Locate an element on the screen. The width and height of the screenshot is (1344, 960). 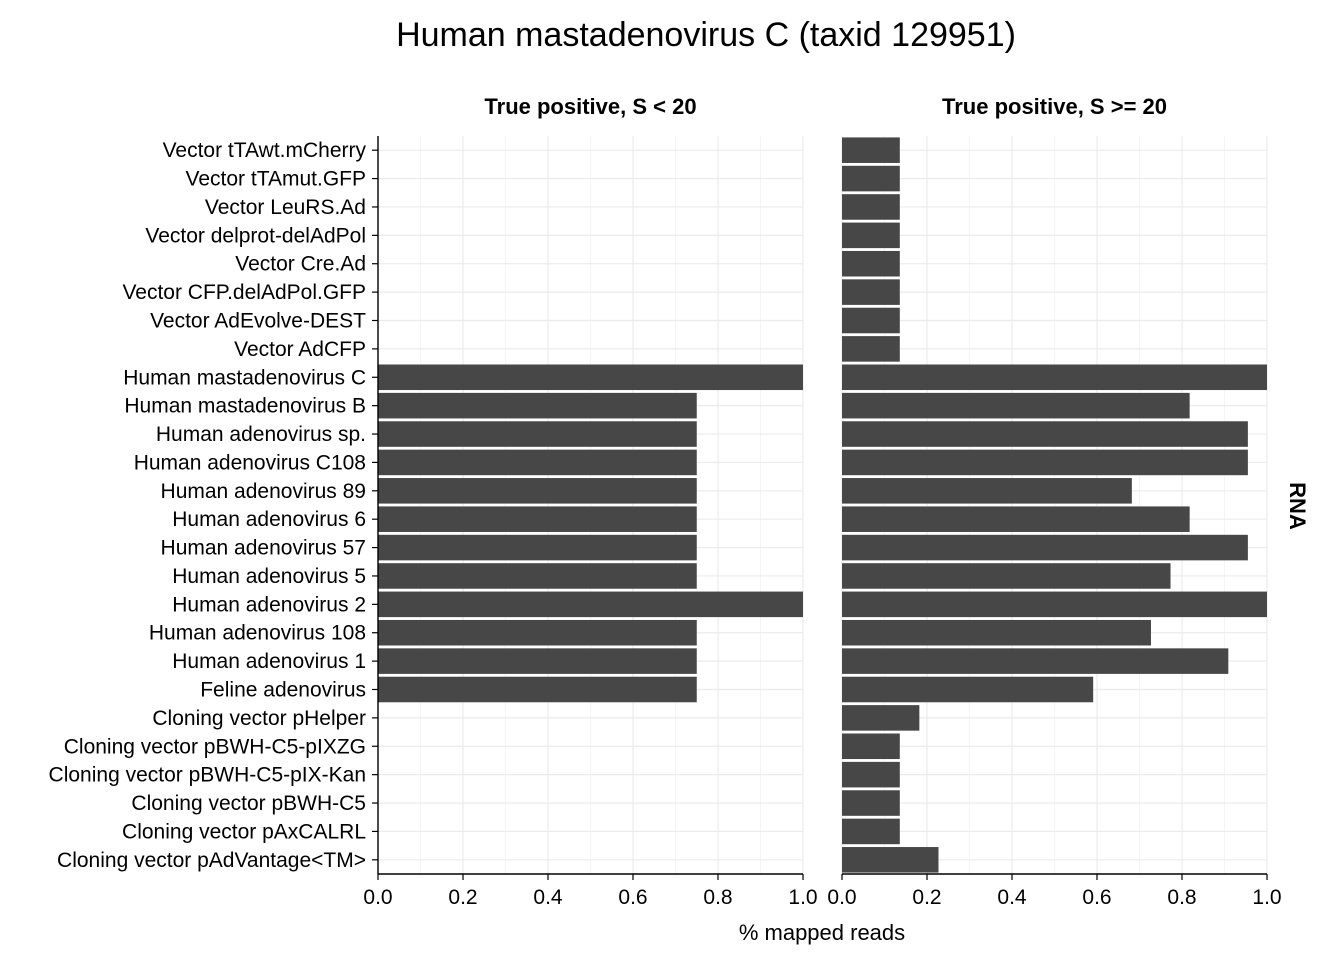
bar-2-vector-cfp-deladpol-gfp is located at coordinates (871, 292).